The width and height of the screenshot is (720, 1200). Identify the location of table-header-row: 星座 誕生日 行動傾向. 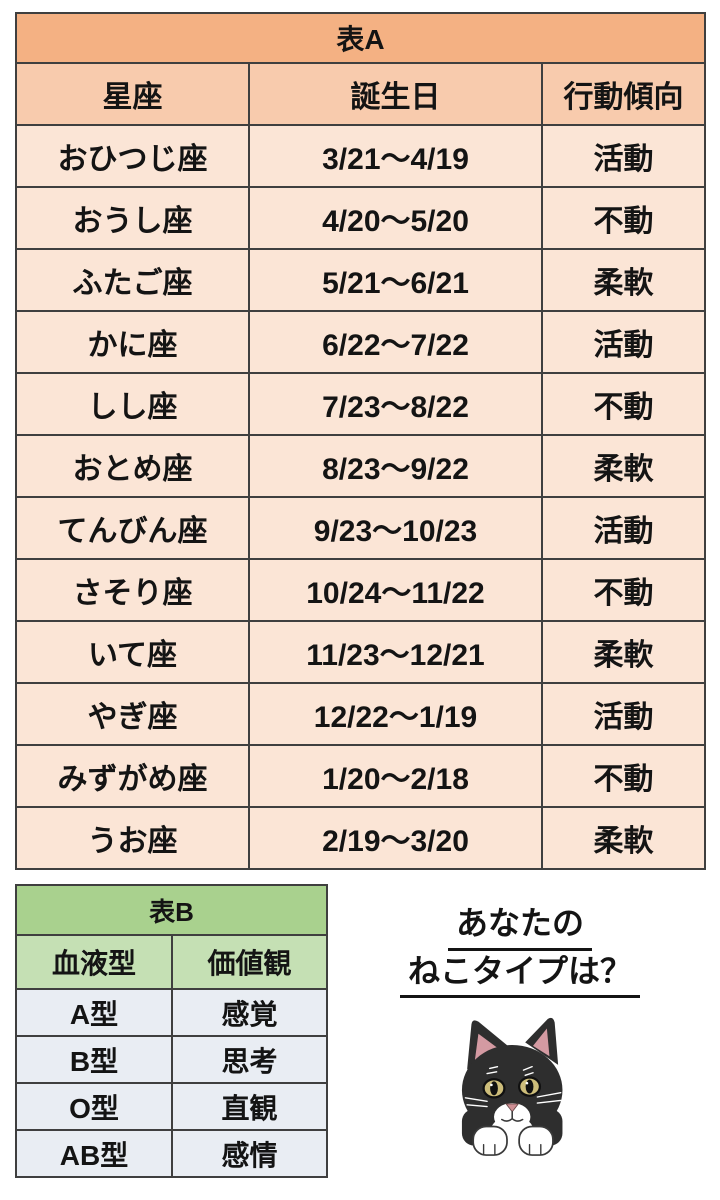
(361, 94).